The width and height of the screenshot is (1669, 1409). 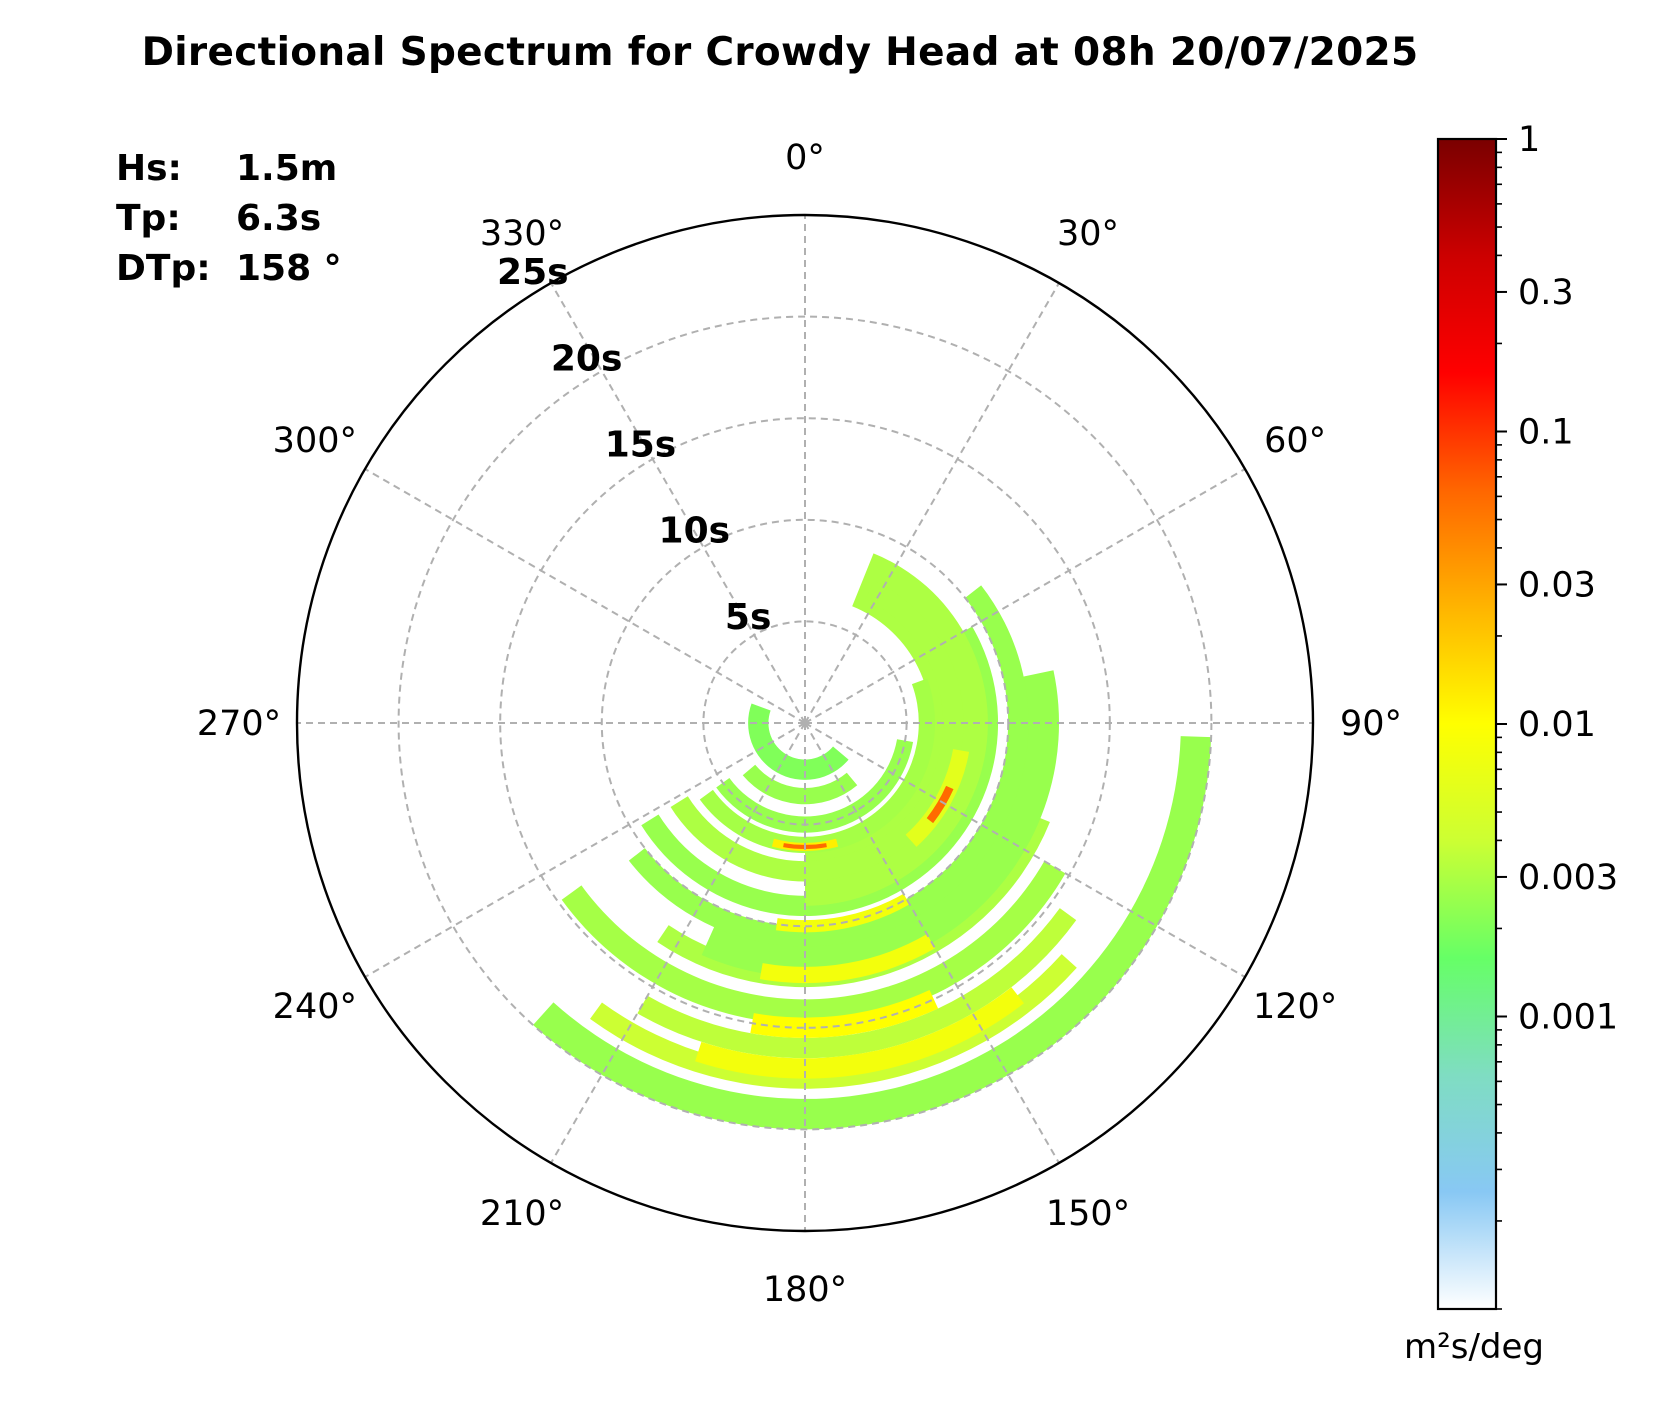 What do you see at coordinates (279, 218) in the screenshot?
I see `stat-tp-value: 6.3s` at bounding box center [279, 218].